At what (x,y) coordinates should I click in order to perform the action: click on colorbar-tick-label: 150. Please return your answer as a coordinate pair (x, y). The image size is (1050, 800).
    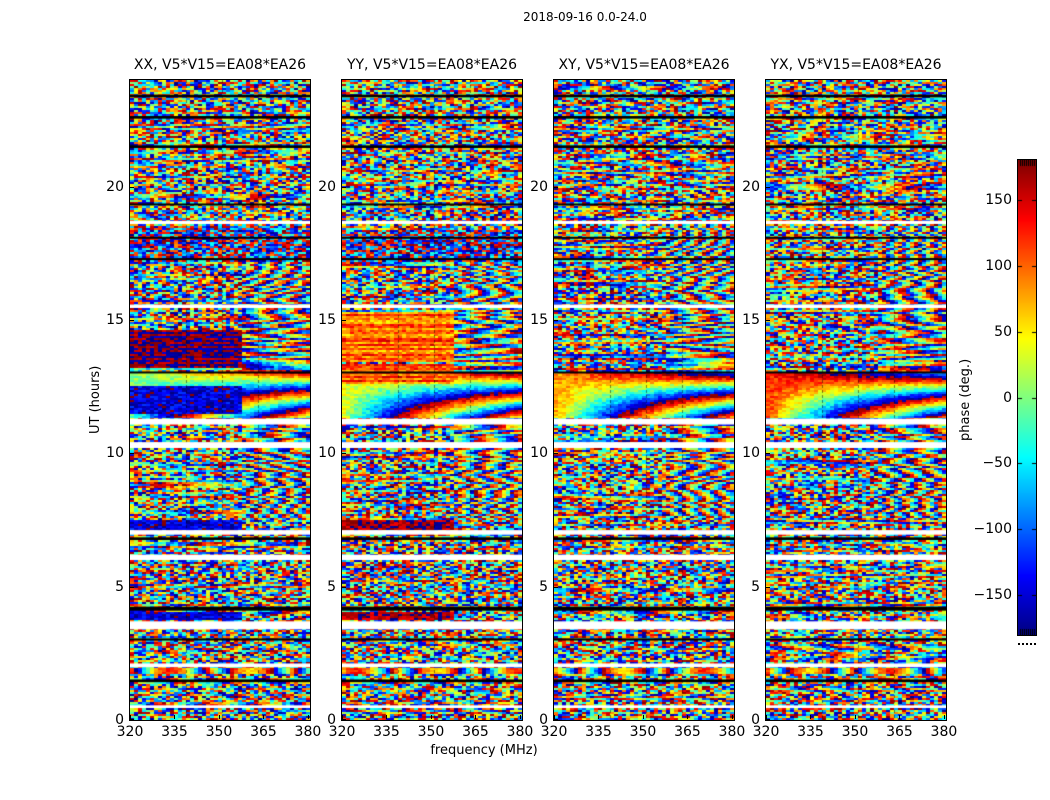
    Looking at the image, I should click on (998, 199).